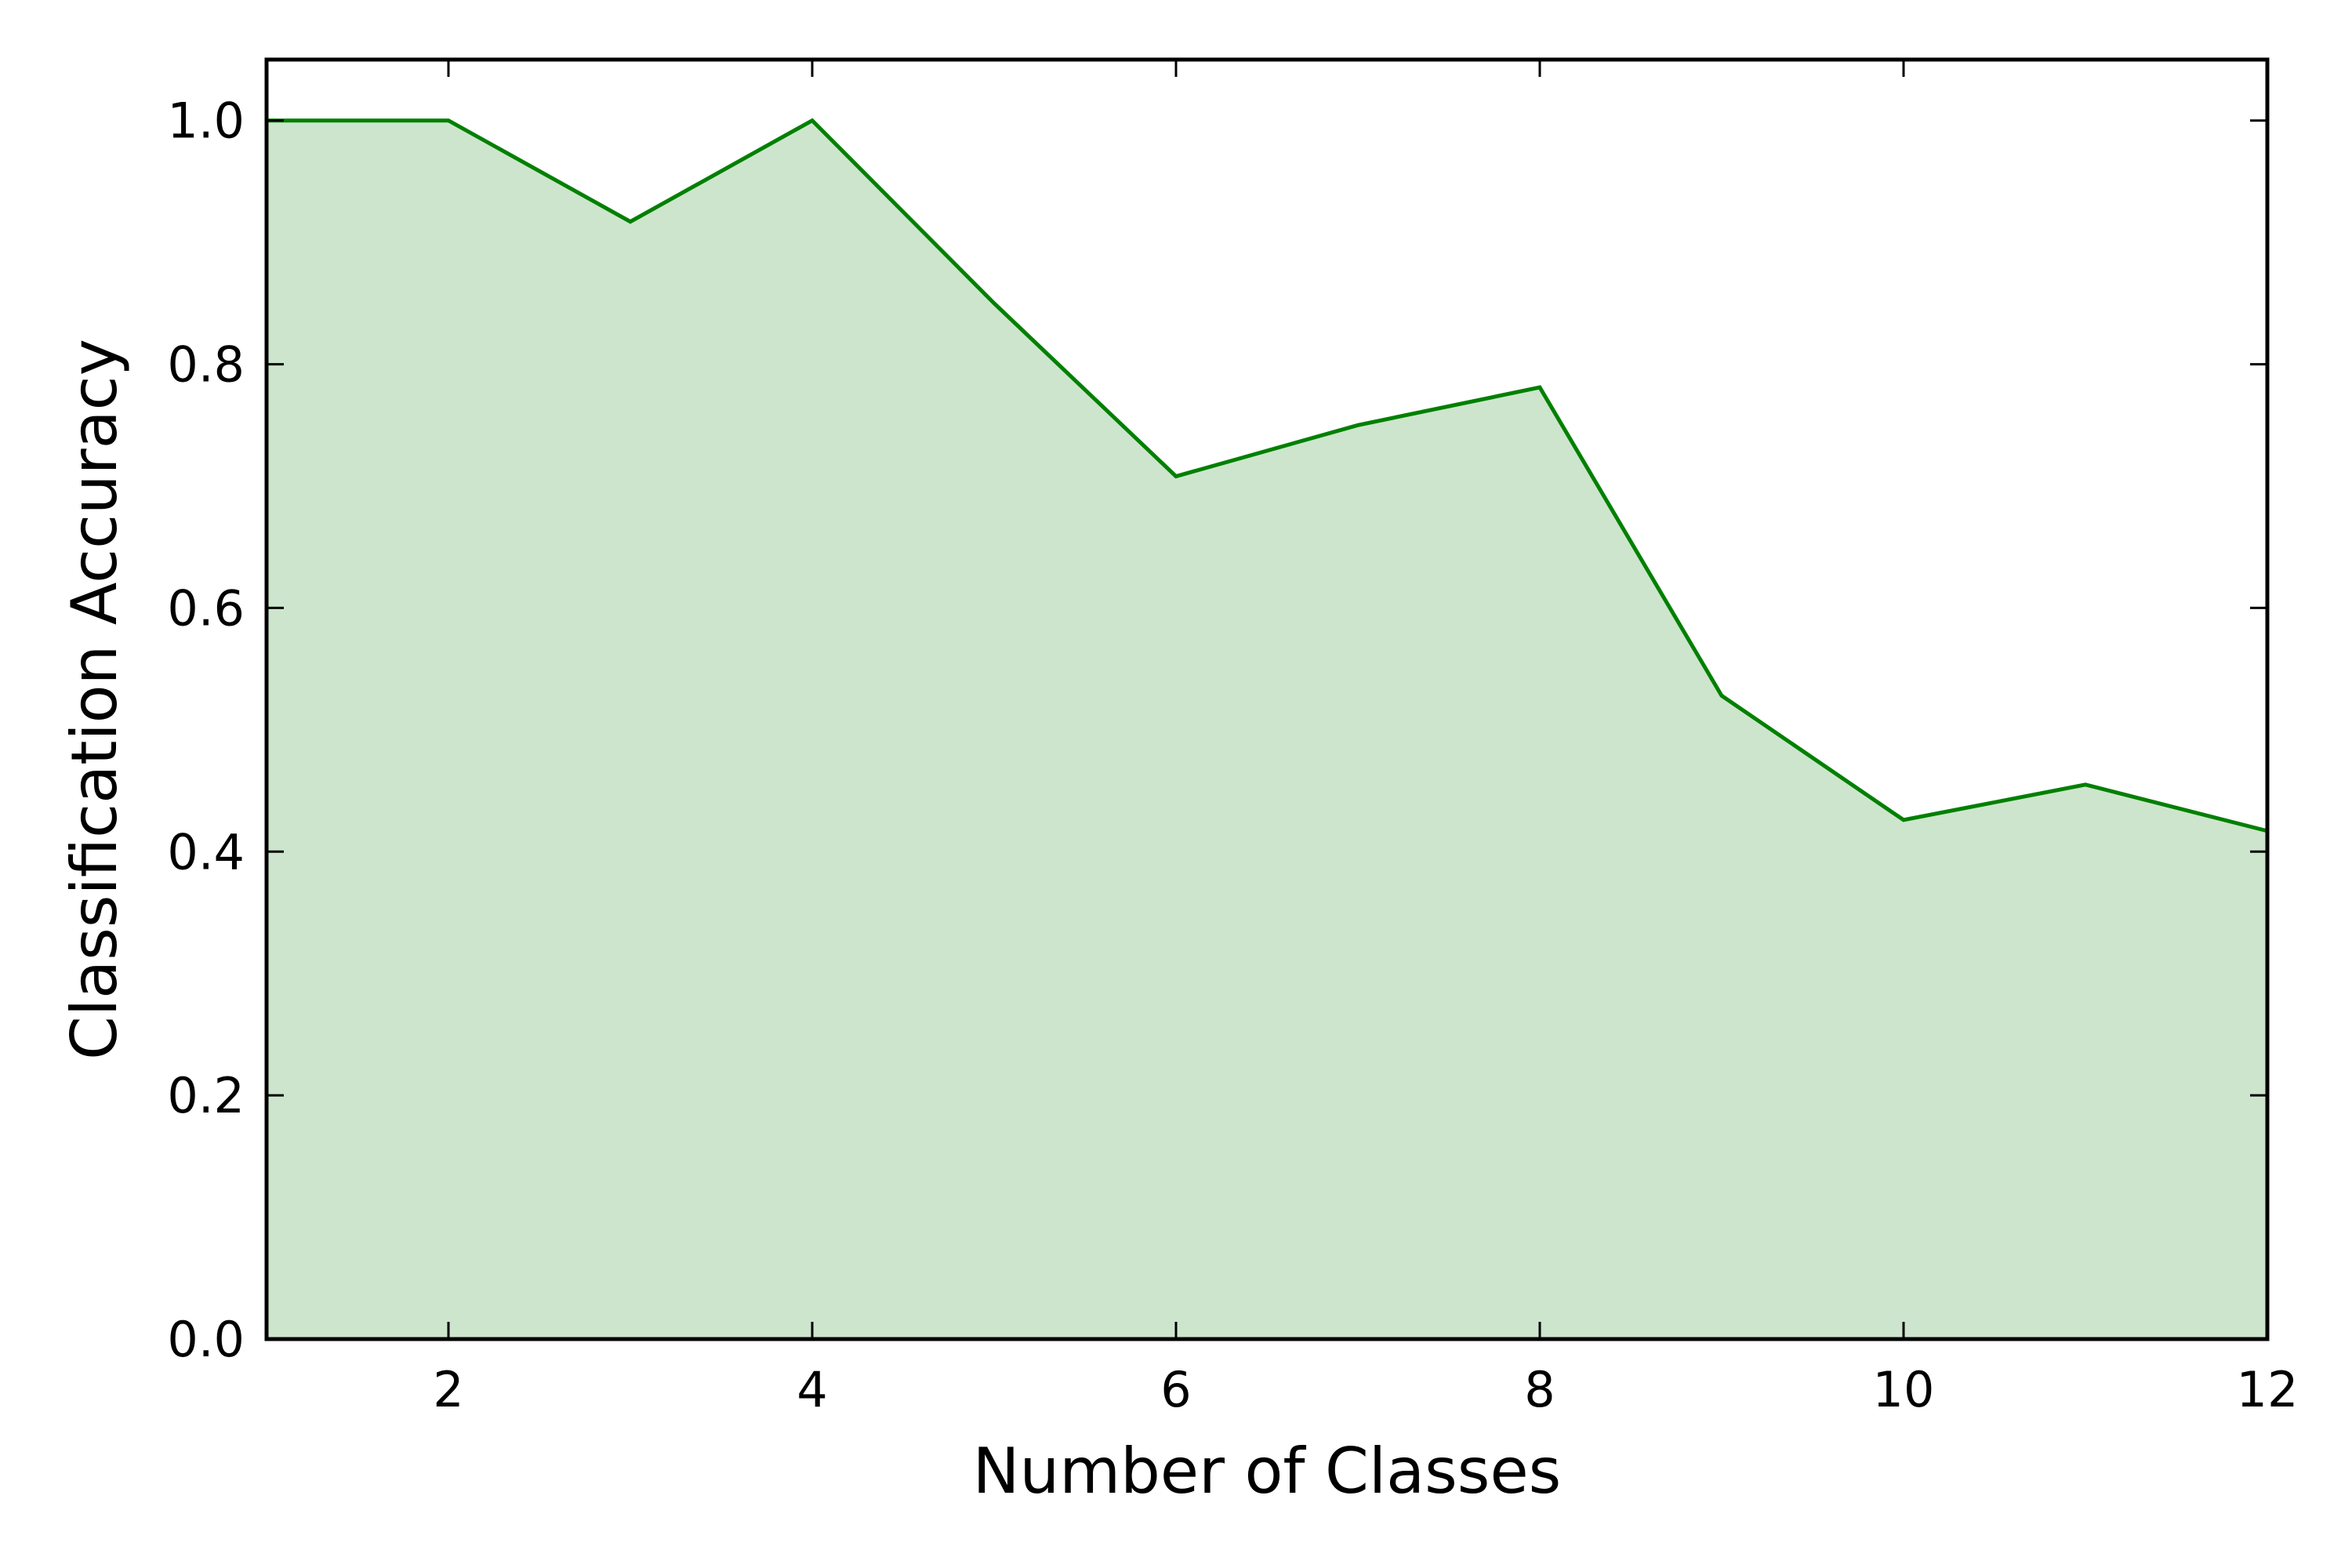 Image resolution: width=2352 pixels, height=1568 pixels. What do you see at coordinates (1539, 1389) in the screenshot?
I see `x-tick-label: 8` at bounding box center [1539, 1389].